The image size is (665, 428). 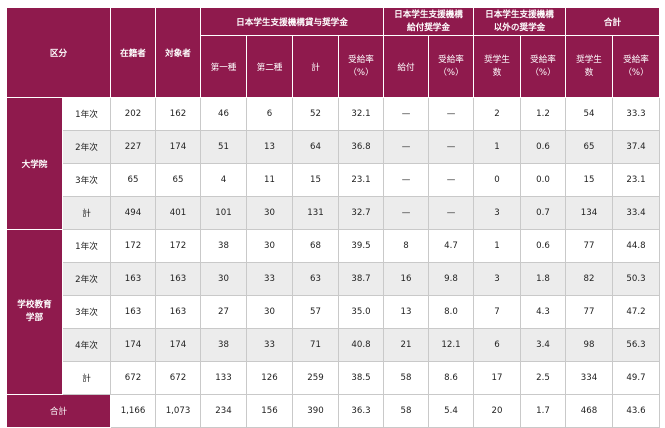 What do you see at coordinates (86, 345) in the screenshot?
I see `row-year-label: 4年次` at bounding box center [86, 345].